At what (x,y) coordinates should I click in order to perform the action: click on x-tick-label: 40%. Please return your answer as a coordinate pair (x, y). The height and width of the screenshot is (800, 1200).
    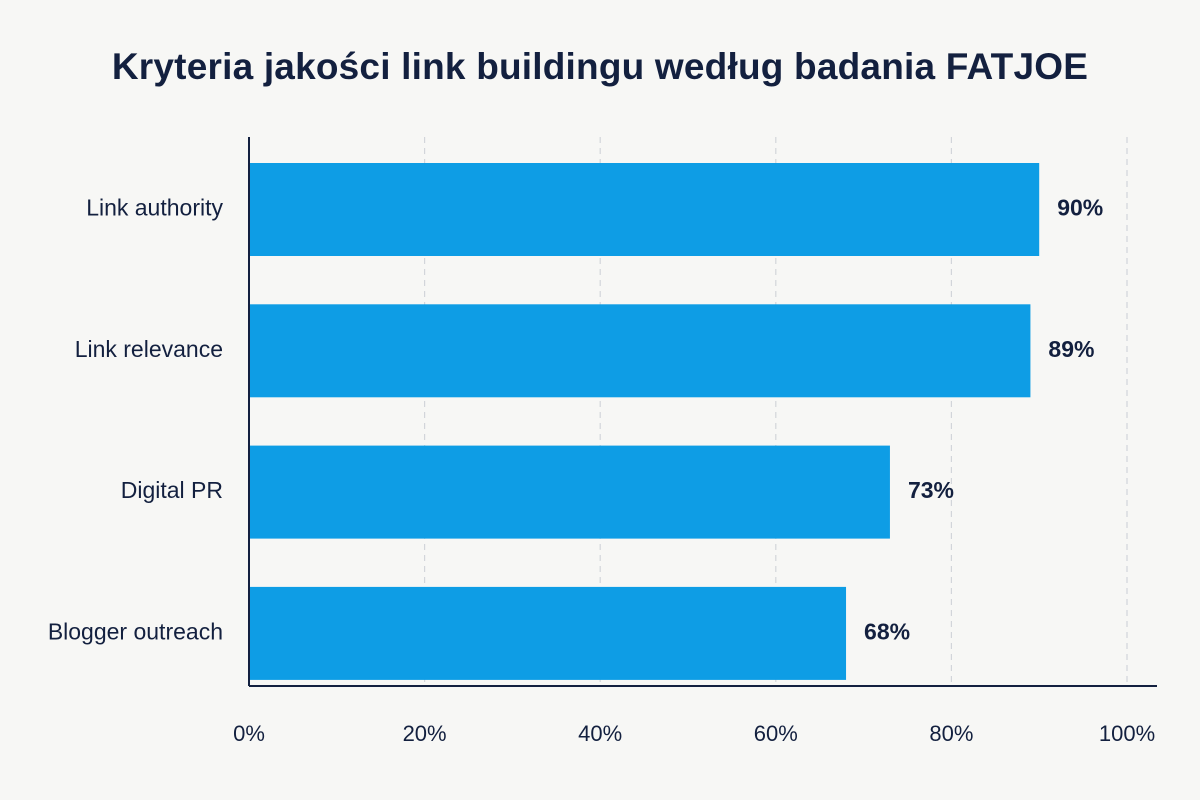
    Looking at the image, I should click on (600, 733).